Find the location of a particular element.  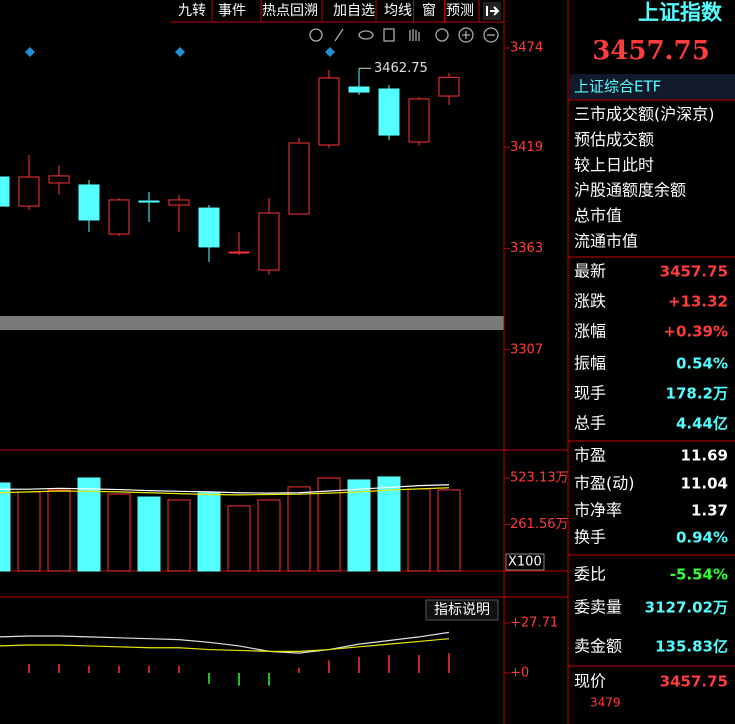

quote-label: 委比 is located at coordinates (590, 574).